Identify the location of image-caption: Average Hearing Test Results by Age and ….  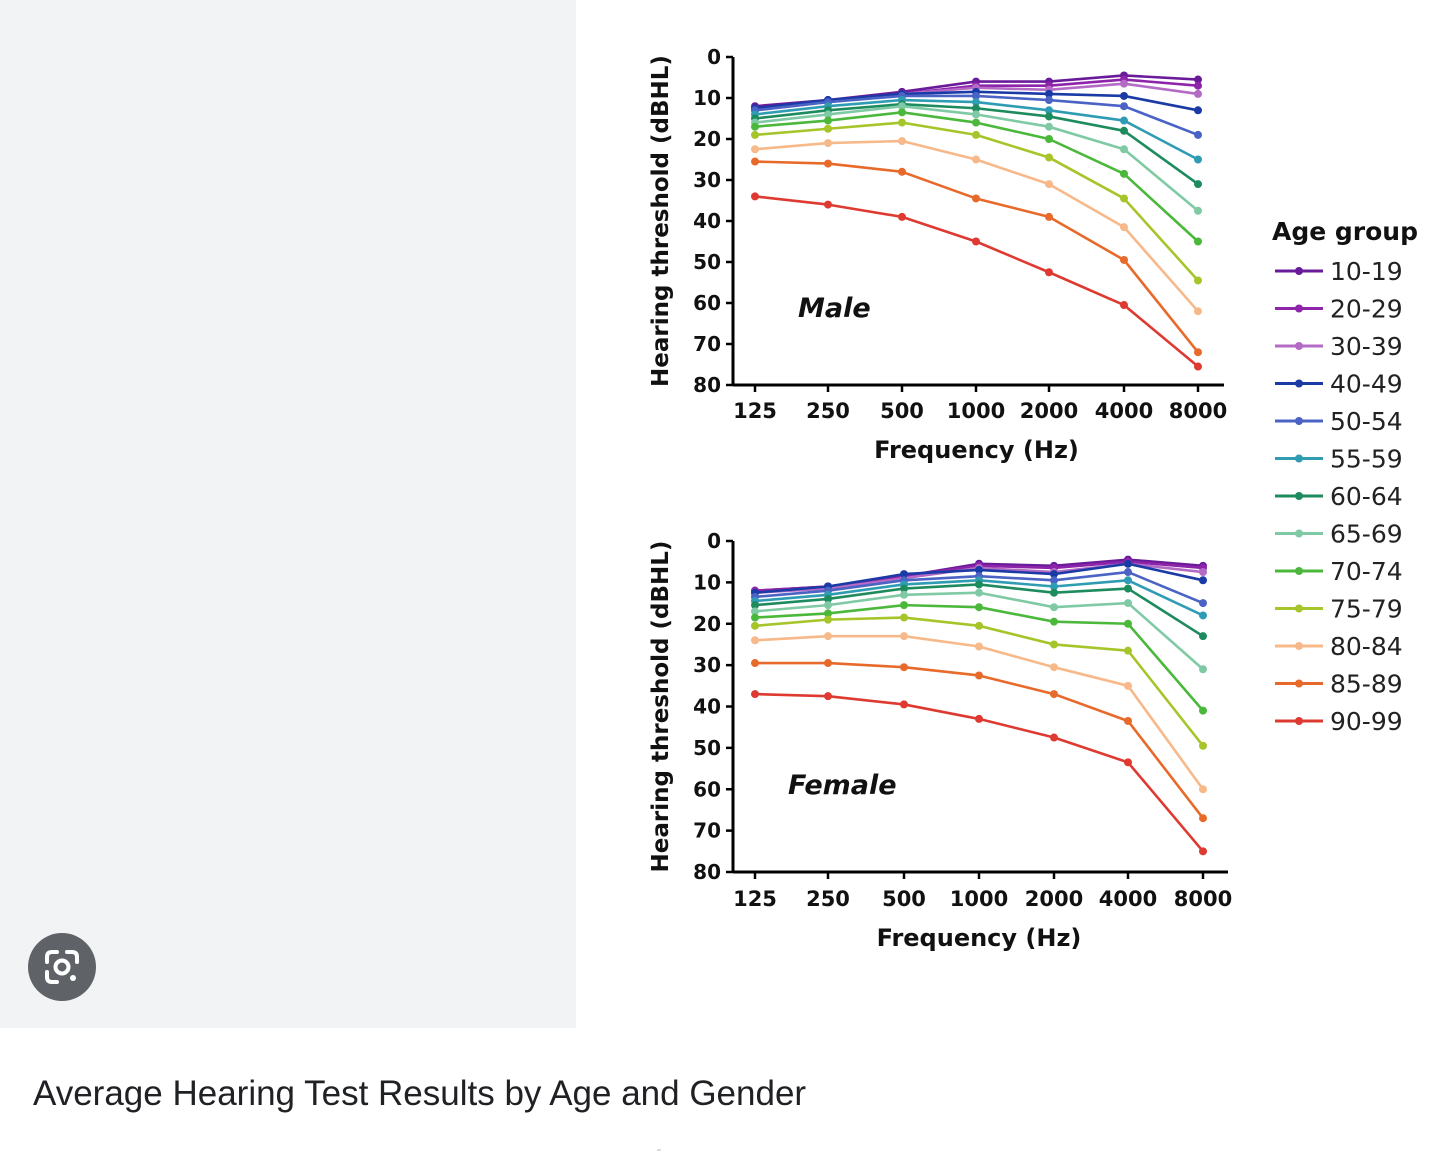
(420, 1093).